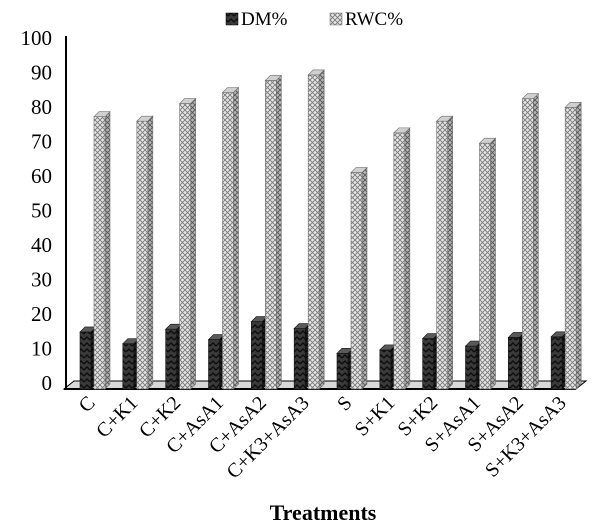 The height and width of the screenshot is (526, 592). Describe the element at coordinates (232, 19) in the screenshot. I see `legend-swatch-dm` at that location.